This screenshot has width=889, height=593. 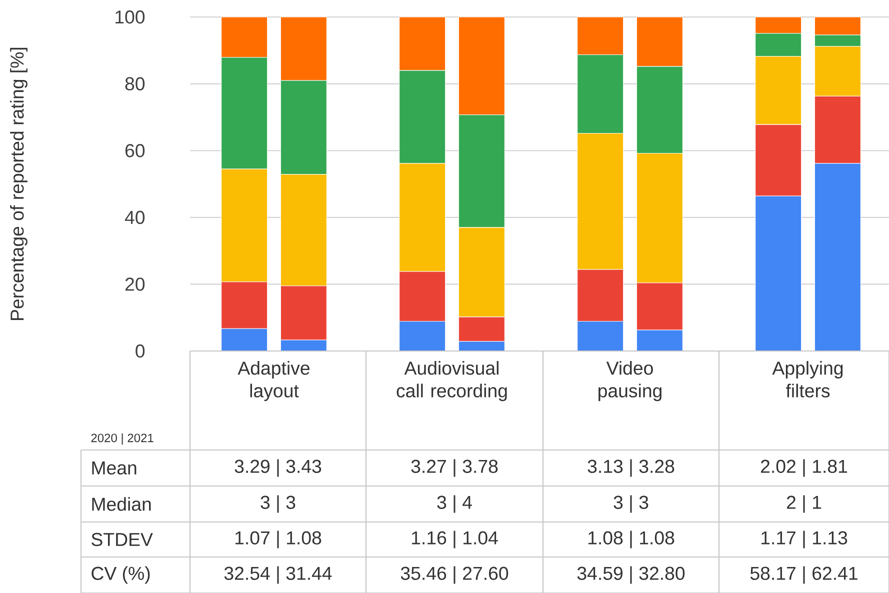 What do you see at coordinates (631, 468) in the screenshot?
I see `text: 3.13 | 3.28` at bounding box center [631, 468].